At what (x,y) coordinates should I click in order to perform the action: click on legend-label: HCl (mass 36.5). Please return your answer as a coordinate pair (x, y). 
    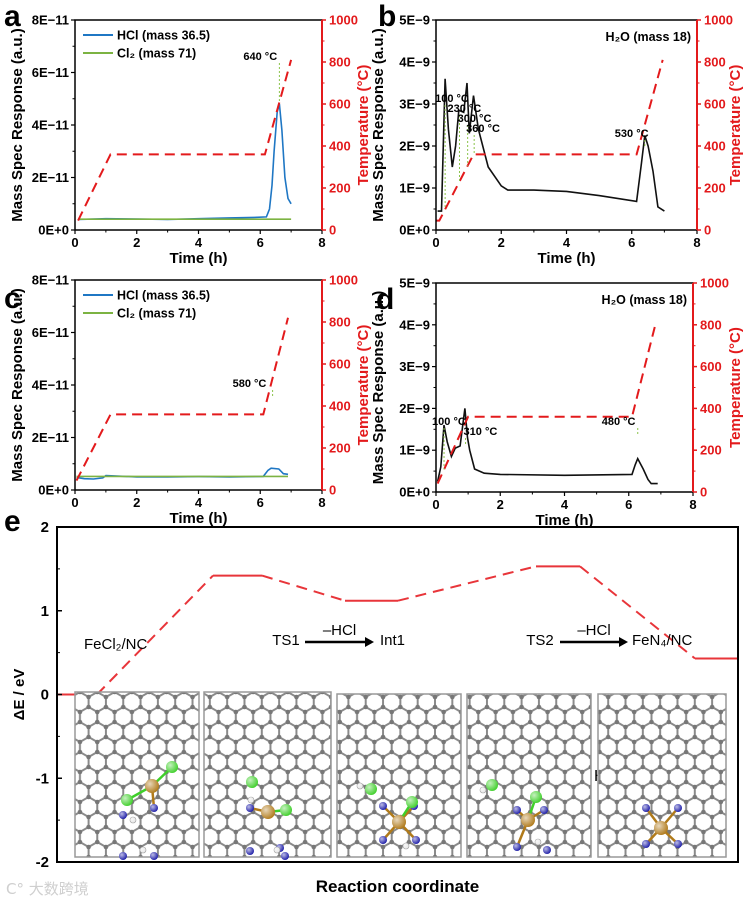
    Looking at the image, I should click on (163, 296).